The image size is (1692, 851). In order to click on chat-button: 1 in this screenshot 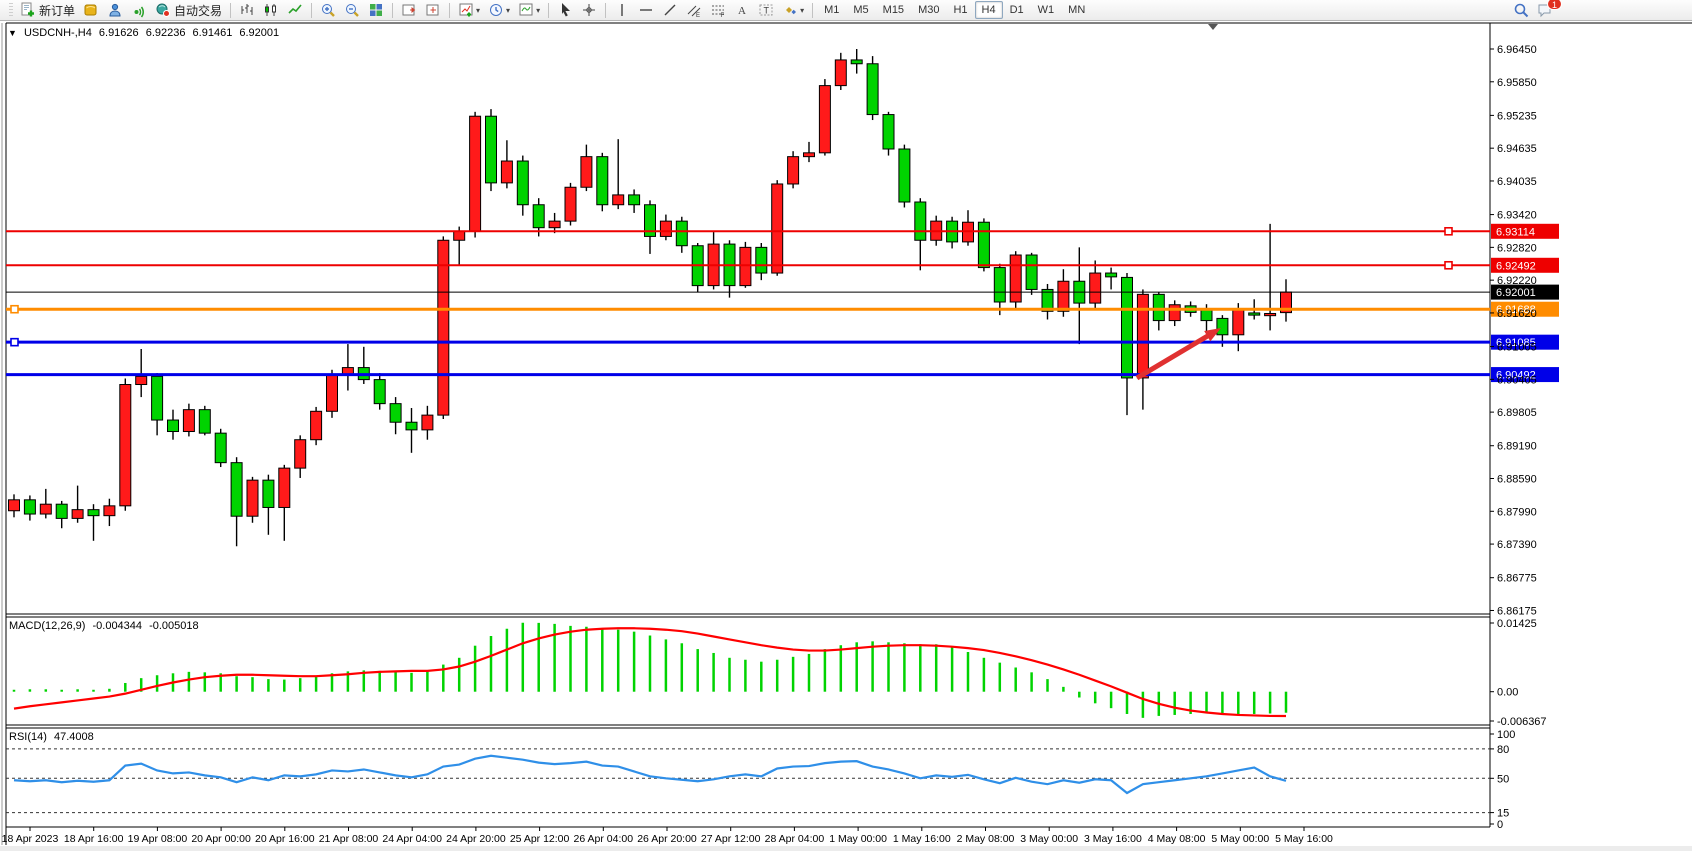, I will do `click(1552, 10)`.